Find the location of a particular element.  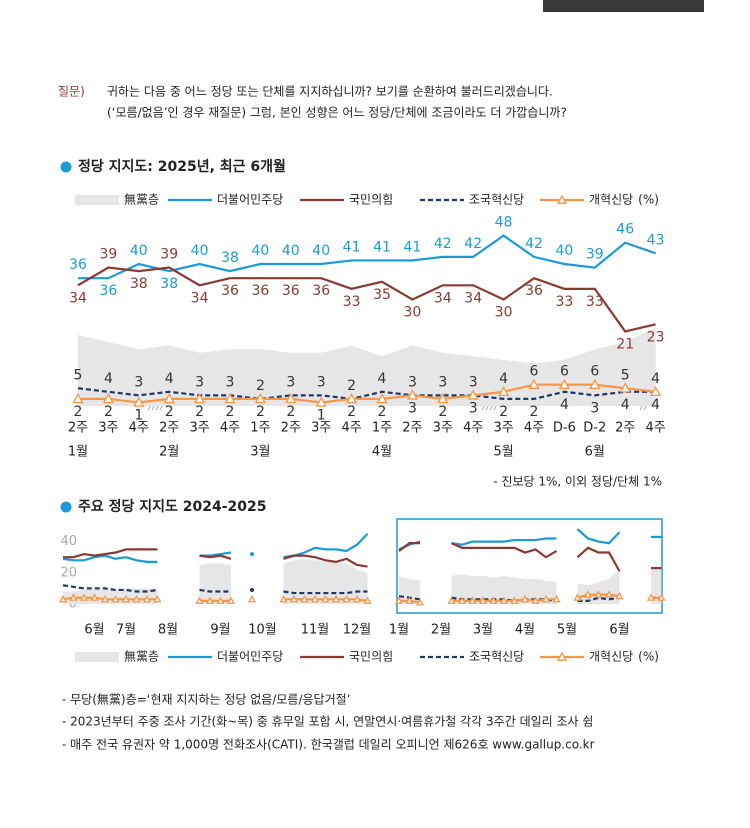

y-tick-label: 40 is located at coordinates (68, 541).